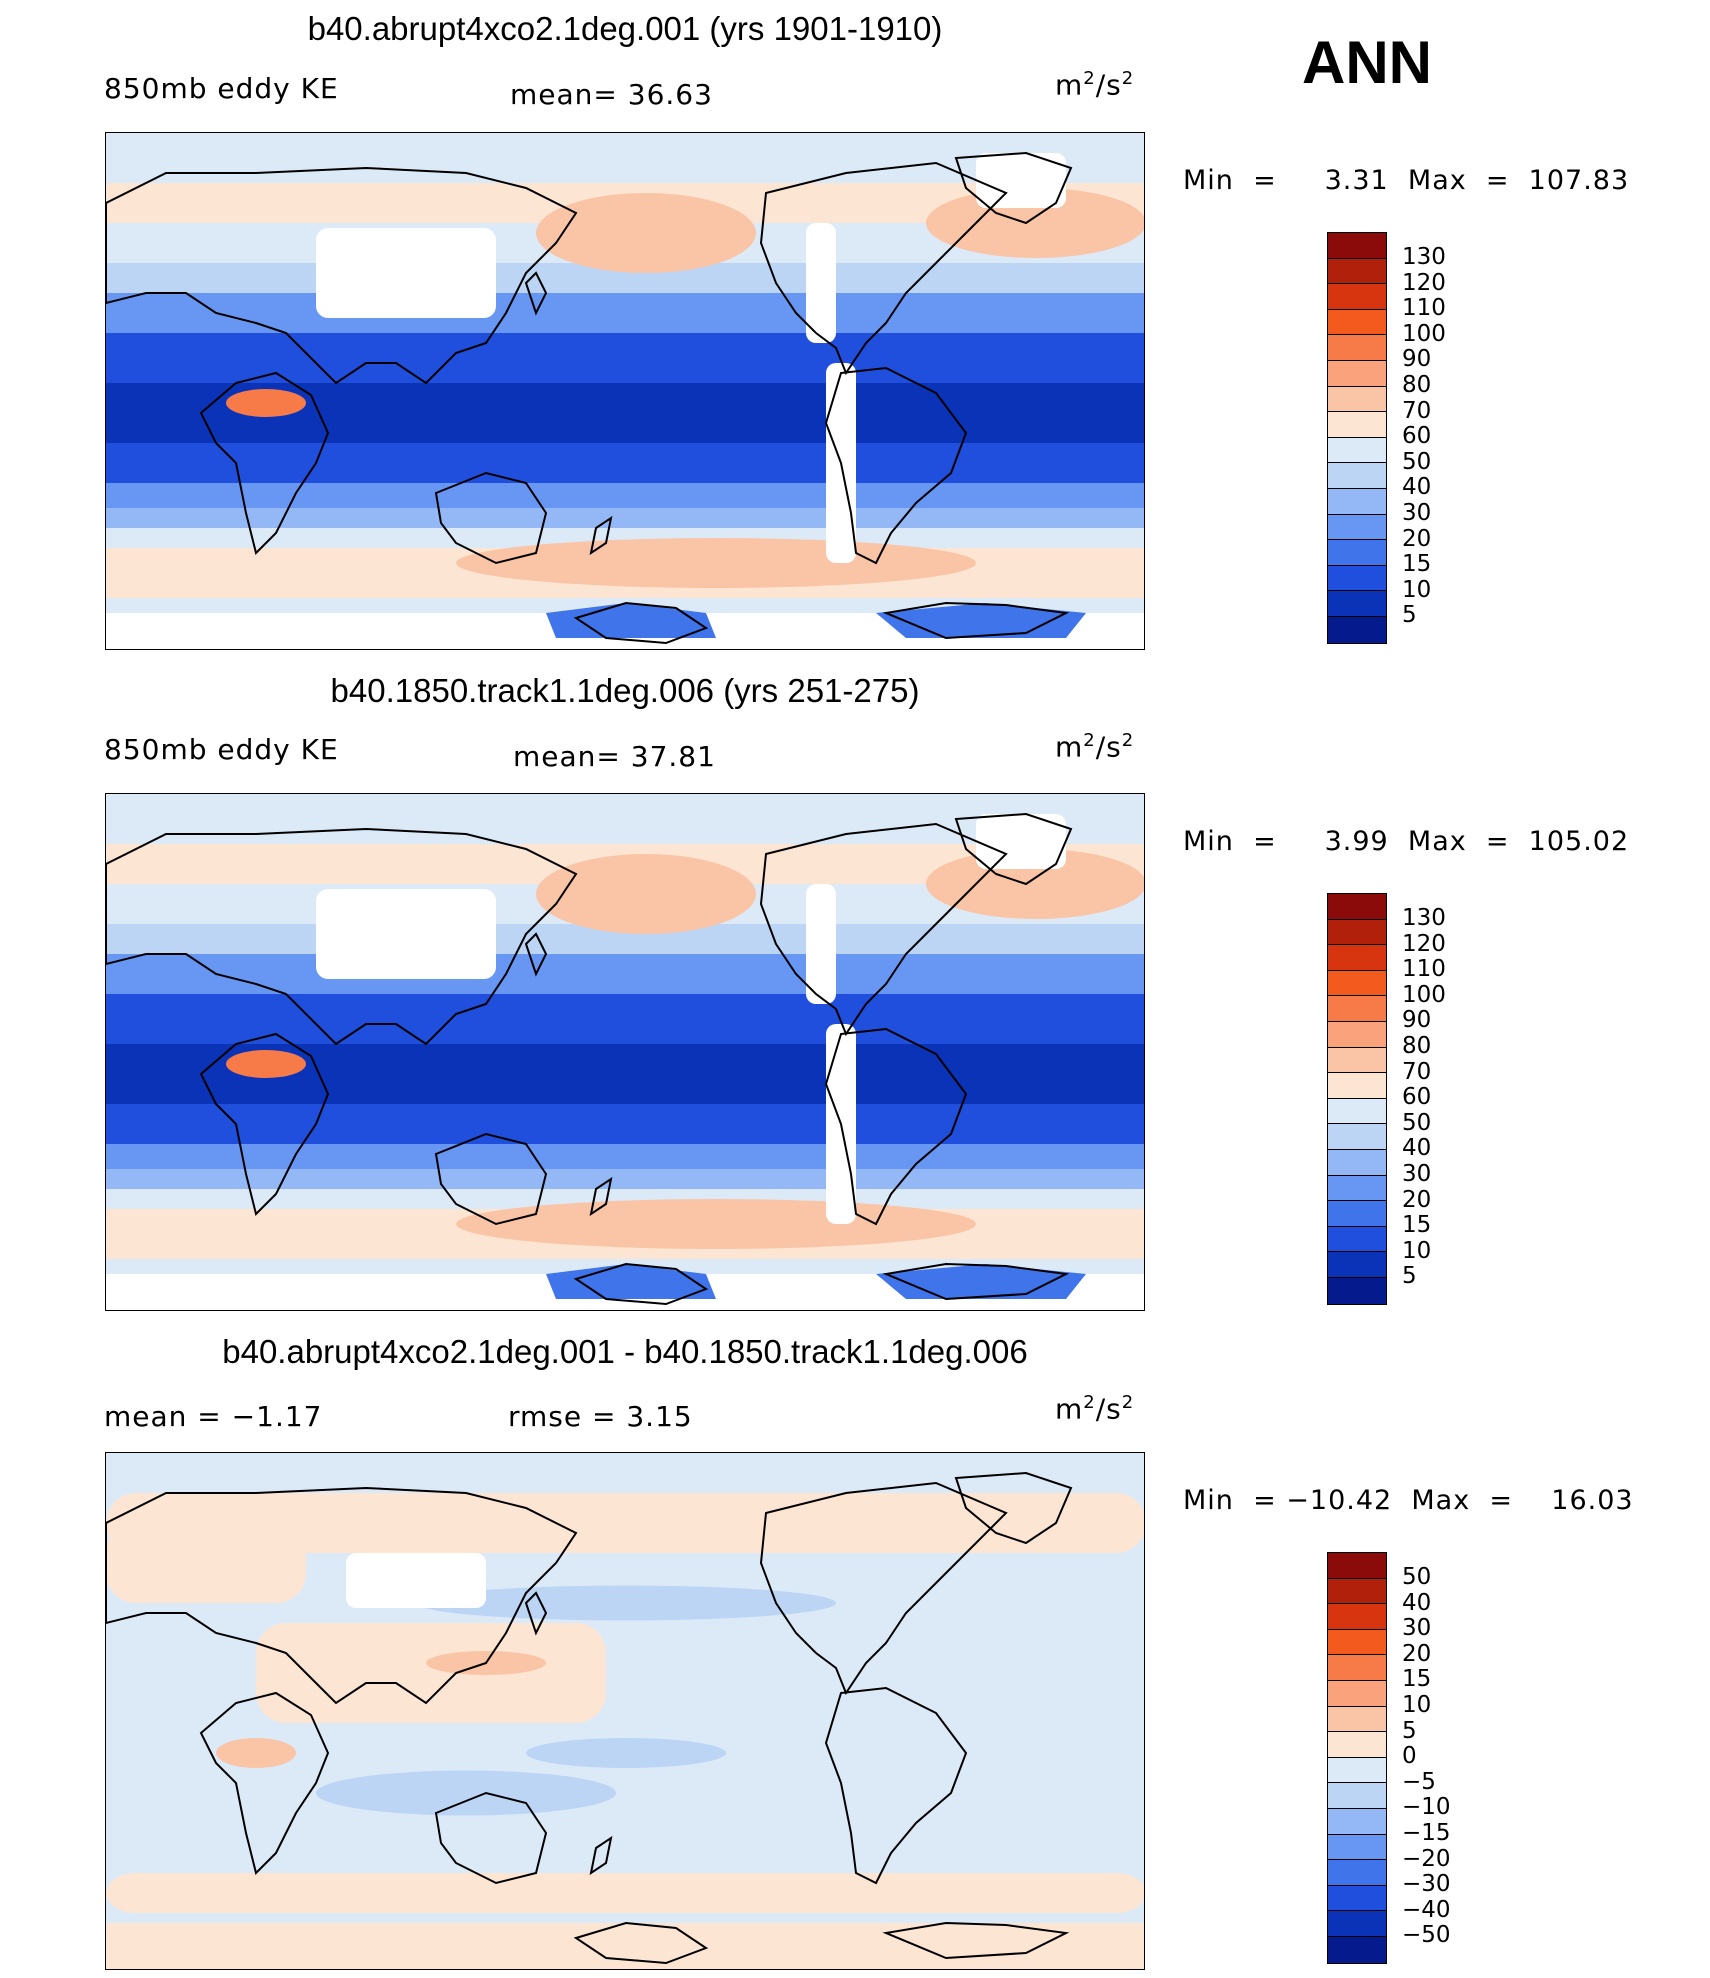 The height and width of the screenshot is (1978, 1710). I want to click on panel-3-colorbar, so click(1357, 1758).